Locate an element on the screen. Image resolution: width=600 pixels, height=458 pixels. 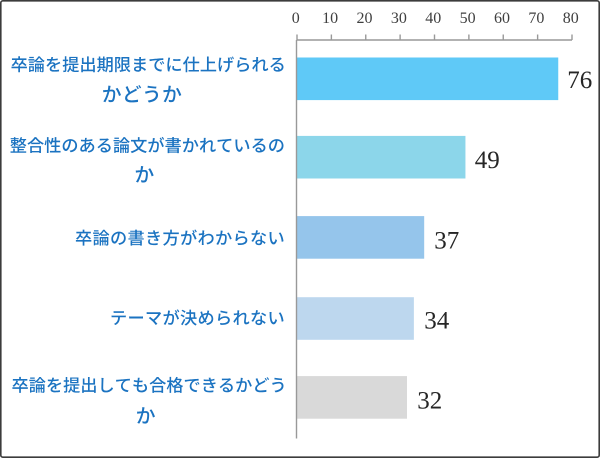
svg-text: 50 is located at coordinates (468, 18).